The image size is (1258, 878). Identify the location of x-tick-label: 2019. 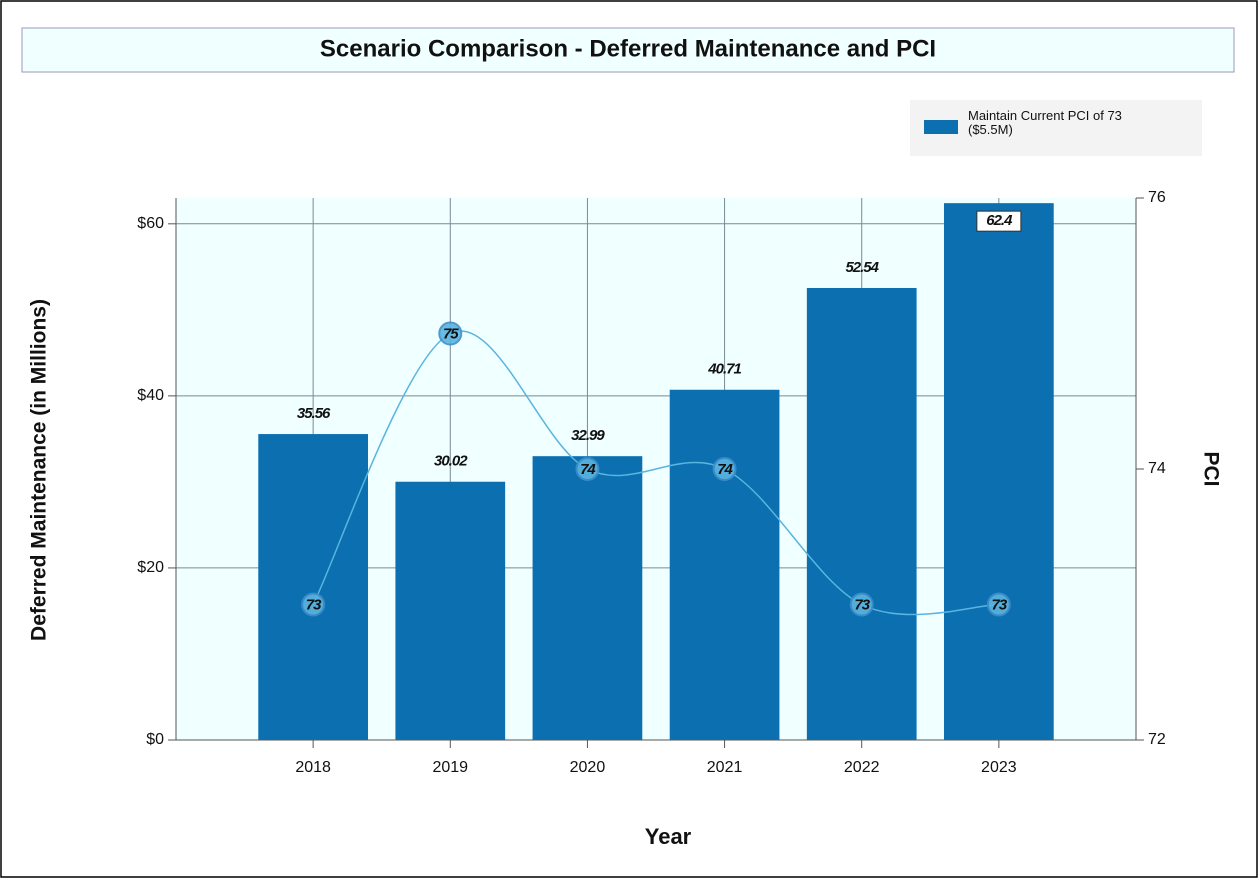
(450, 767).